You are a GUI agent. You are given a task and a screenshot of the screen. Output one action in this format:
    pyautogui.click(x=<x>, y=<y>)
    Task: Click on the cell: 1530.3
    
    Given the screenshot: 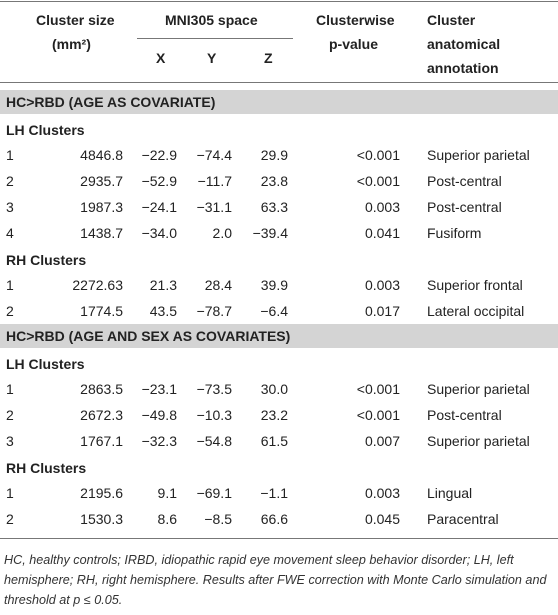 What is the action you would take?
    pyautogui.click(x=101, y=519)
    